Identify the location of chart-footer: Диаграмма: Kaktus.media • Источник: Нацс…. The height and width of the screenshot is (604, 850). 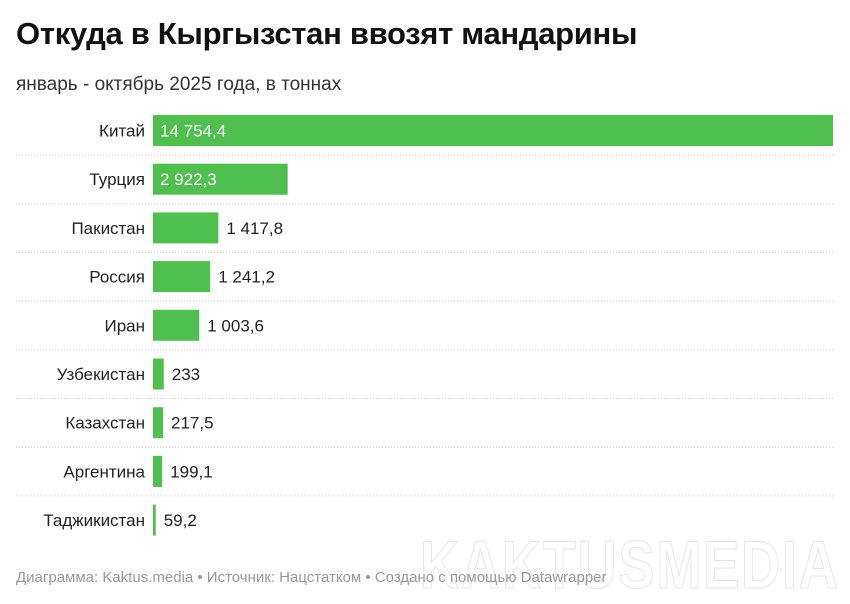
(311, 577).